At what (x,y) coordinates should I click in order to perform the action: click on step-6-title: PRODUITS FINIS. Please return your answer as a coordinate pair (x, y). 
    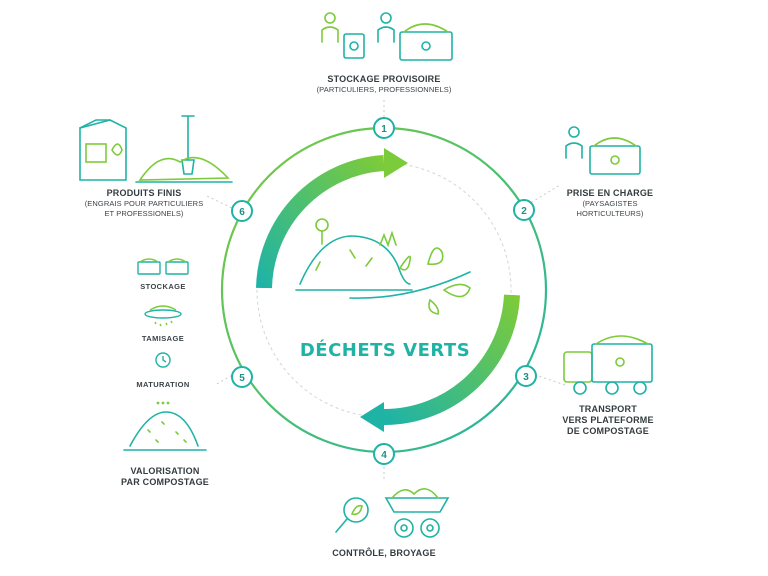
    Looking at the image, I should click on (144, 193).